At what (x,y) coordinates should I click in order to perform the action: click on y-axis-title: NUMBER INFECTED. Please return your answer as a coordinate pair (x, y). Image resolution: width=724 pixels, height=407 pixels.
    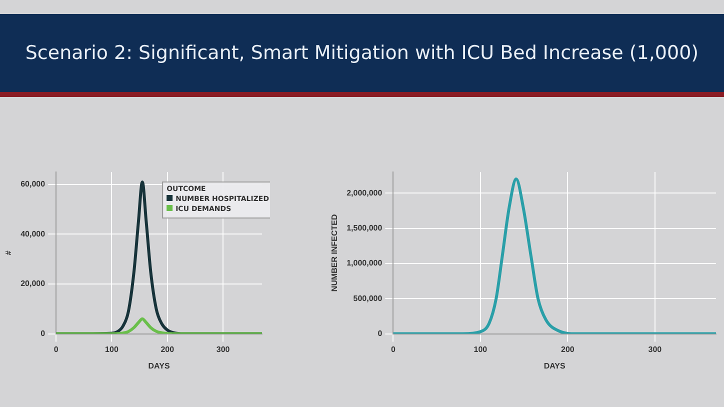
    Looking at the image, I should click on (335, 253).